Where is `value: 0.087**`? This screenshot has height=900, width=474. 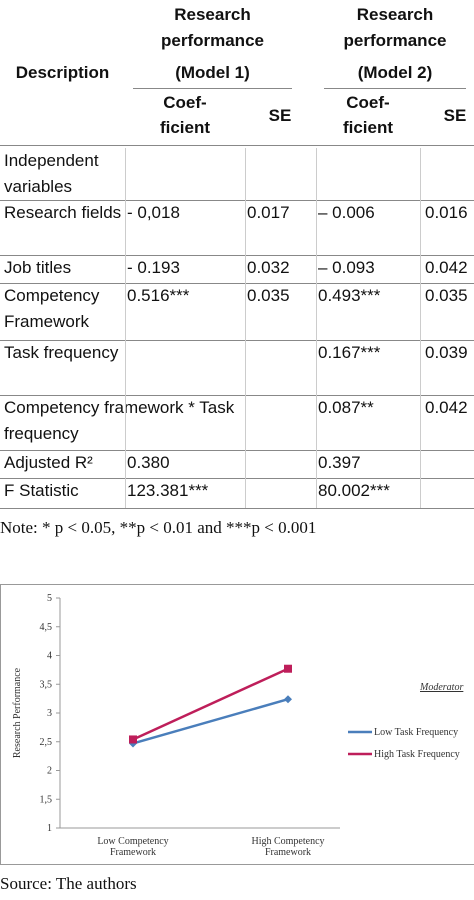 value: 0.087** is located at coordinates (346, 407).